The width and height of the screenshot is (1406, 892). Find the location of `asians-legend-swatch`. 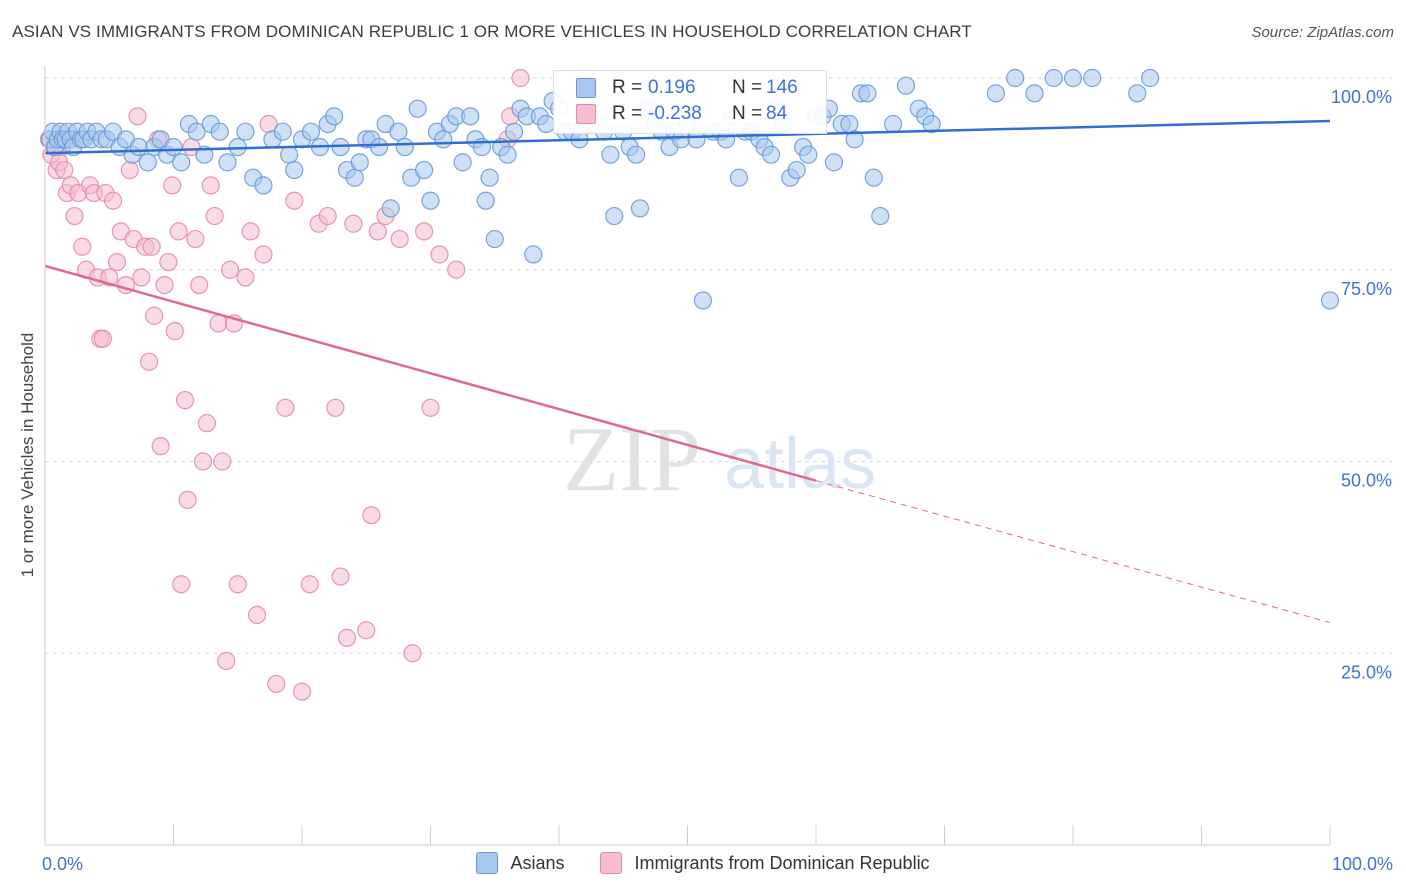

asians-legend-swatch is located at coordinates (487, 863).